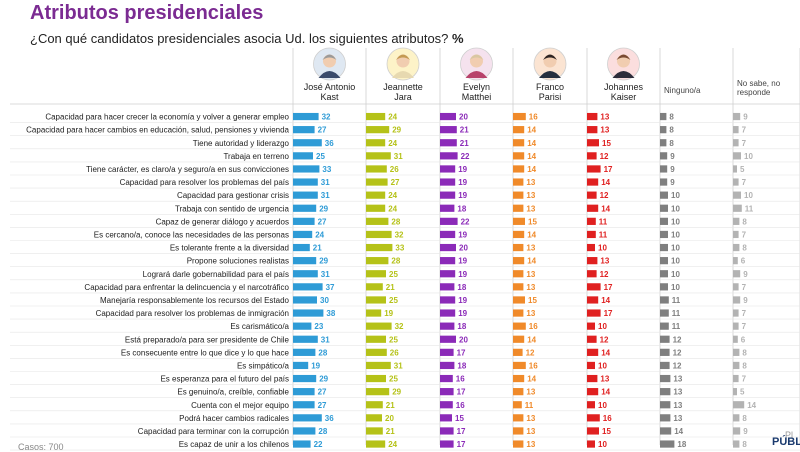  Describe the element at coordinates (459, 418) in the screenshot. I see `data-label: 15` at that location.